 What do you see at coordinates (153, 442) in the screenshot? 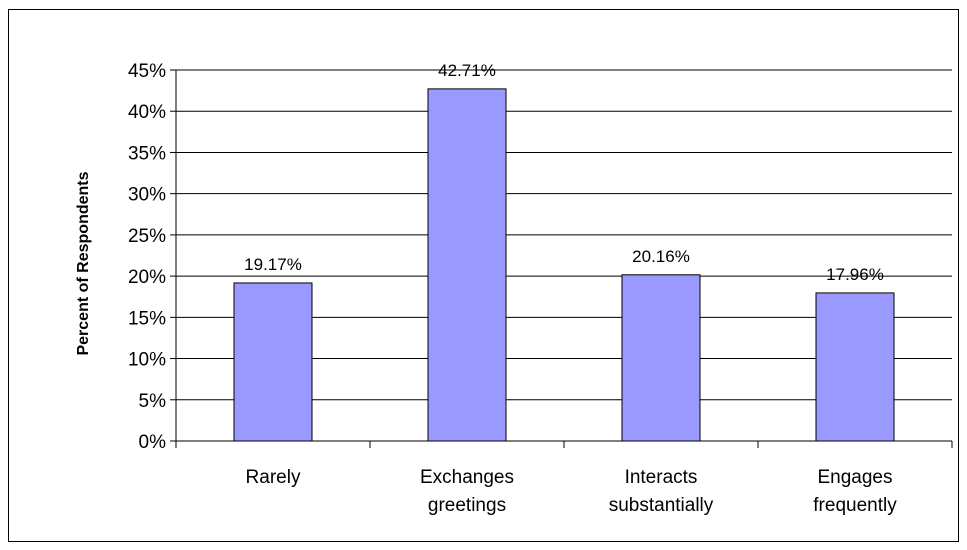
I see `y-tick-label: 0%` at bounding box center [153, 442].